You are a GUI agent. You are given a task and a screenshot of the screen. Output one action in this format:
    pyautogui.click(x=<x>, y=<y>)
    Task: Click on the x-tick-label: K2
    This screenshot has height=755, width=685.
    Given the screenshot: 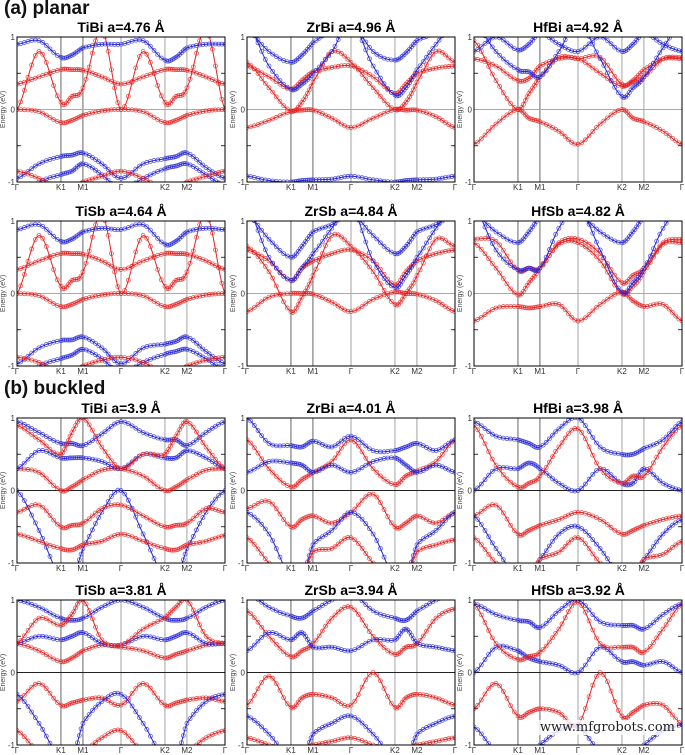 What is the action you would take?
    pyautogui.click(x=622, y=568)
    